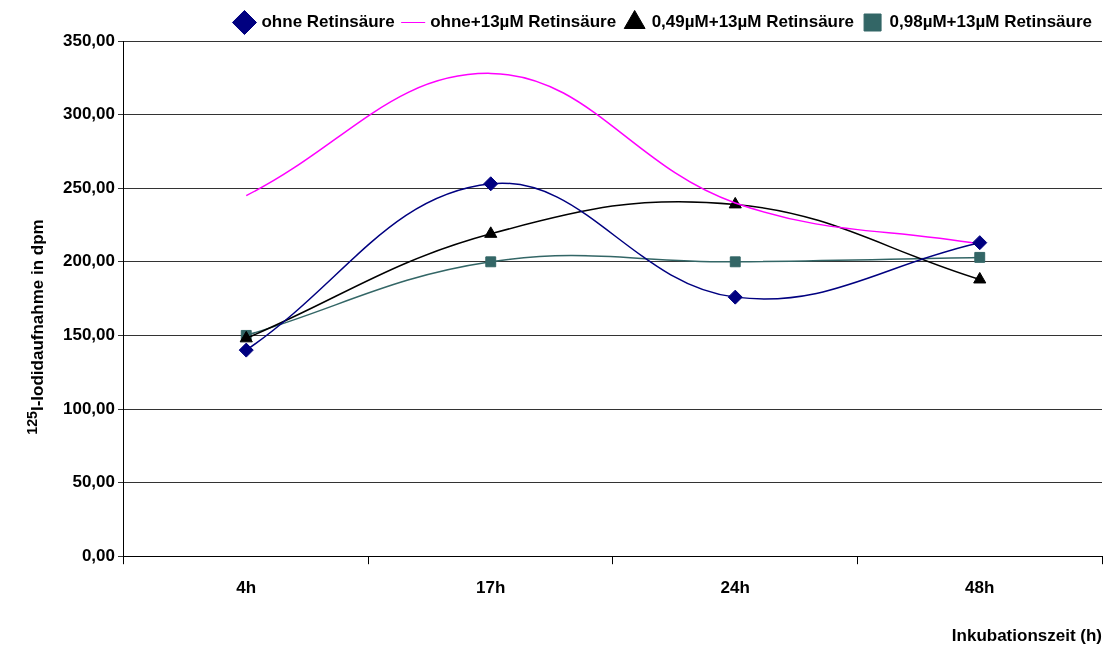 The image size is (1112, 655). Describe the element at coordinates (735, 588) in the screenshot. I see `x-tick-label: 24h` at that location.